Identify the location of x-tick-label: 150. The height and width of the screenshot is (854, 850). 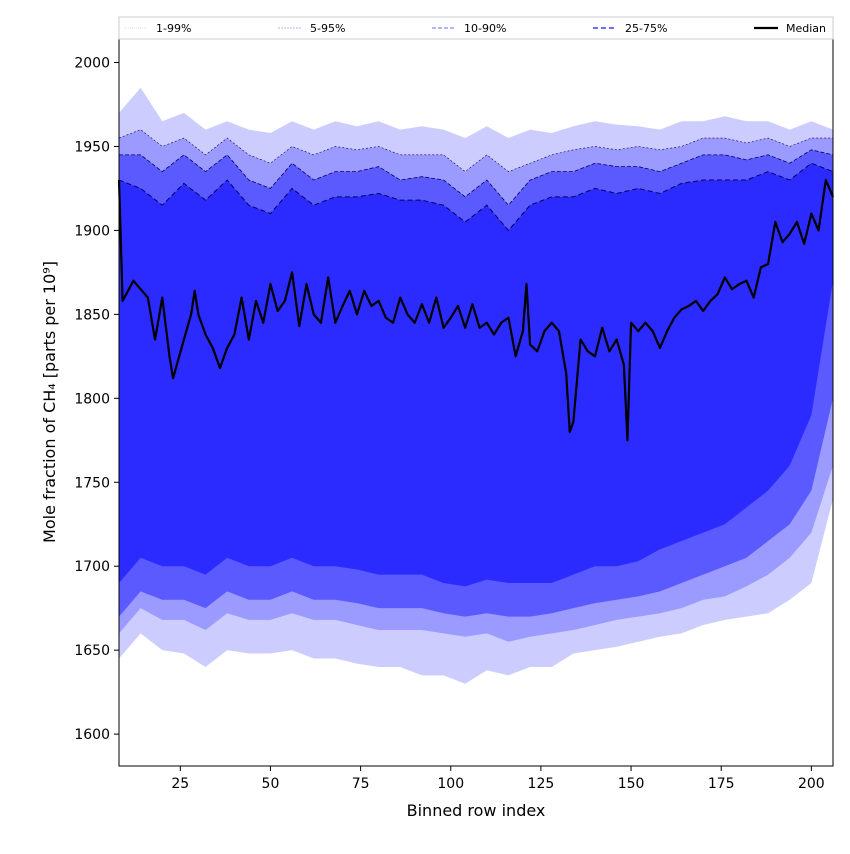
(631, 784).